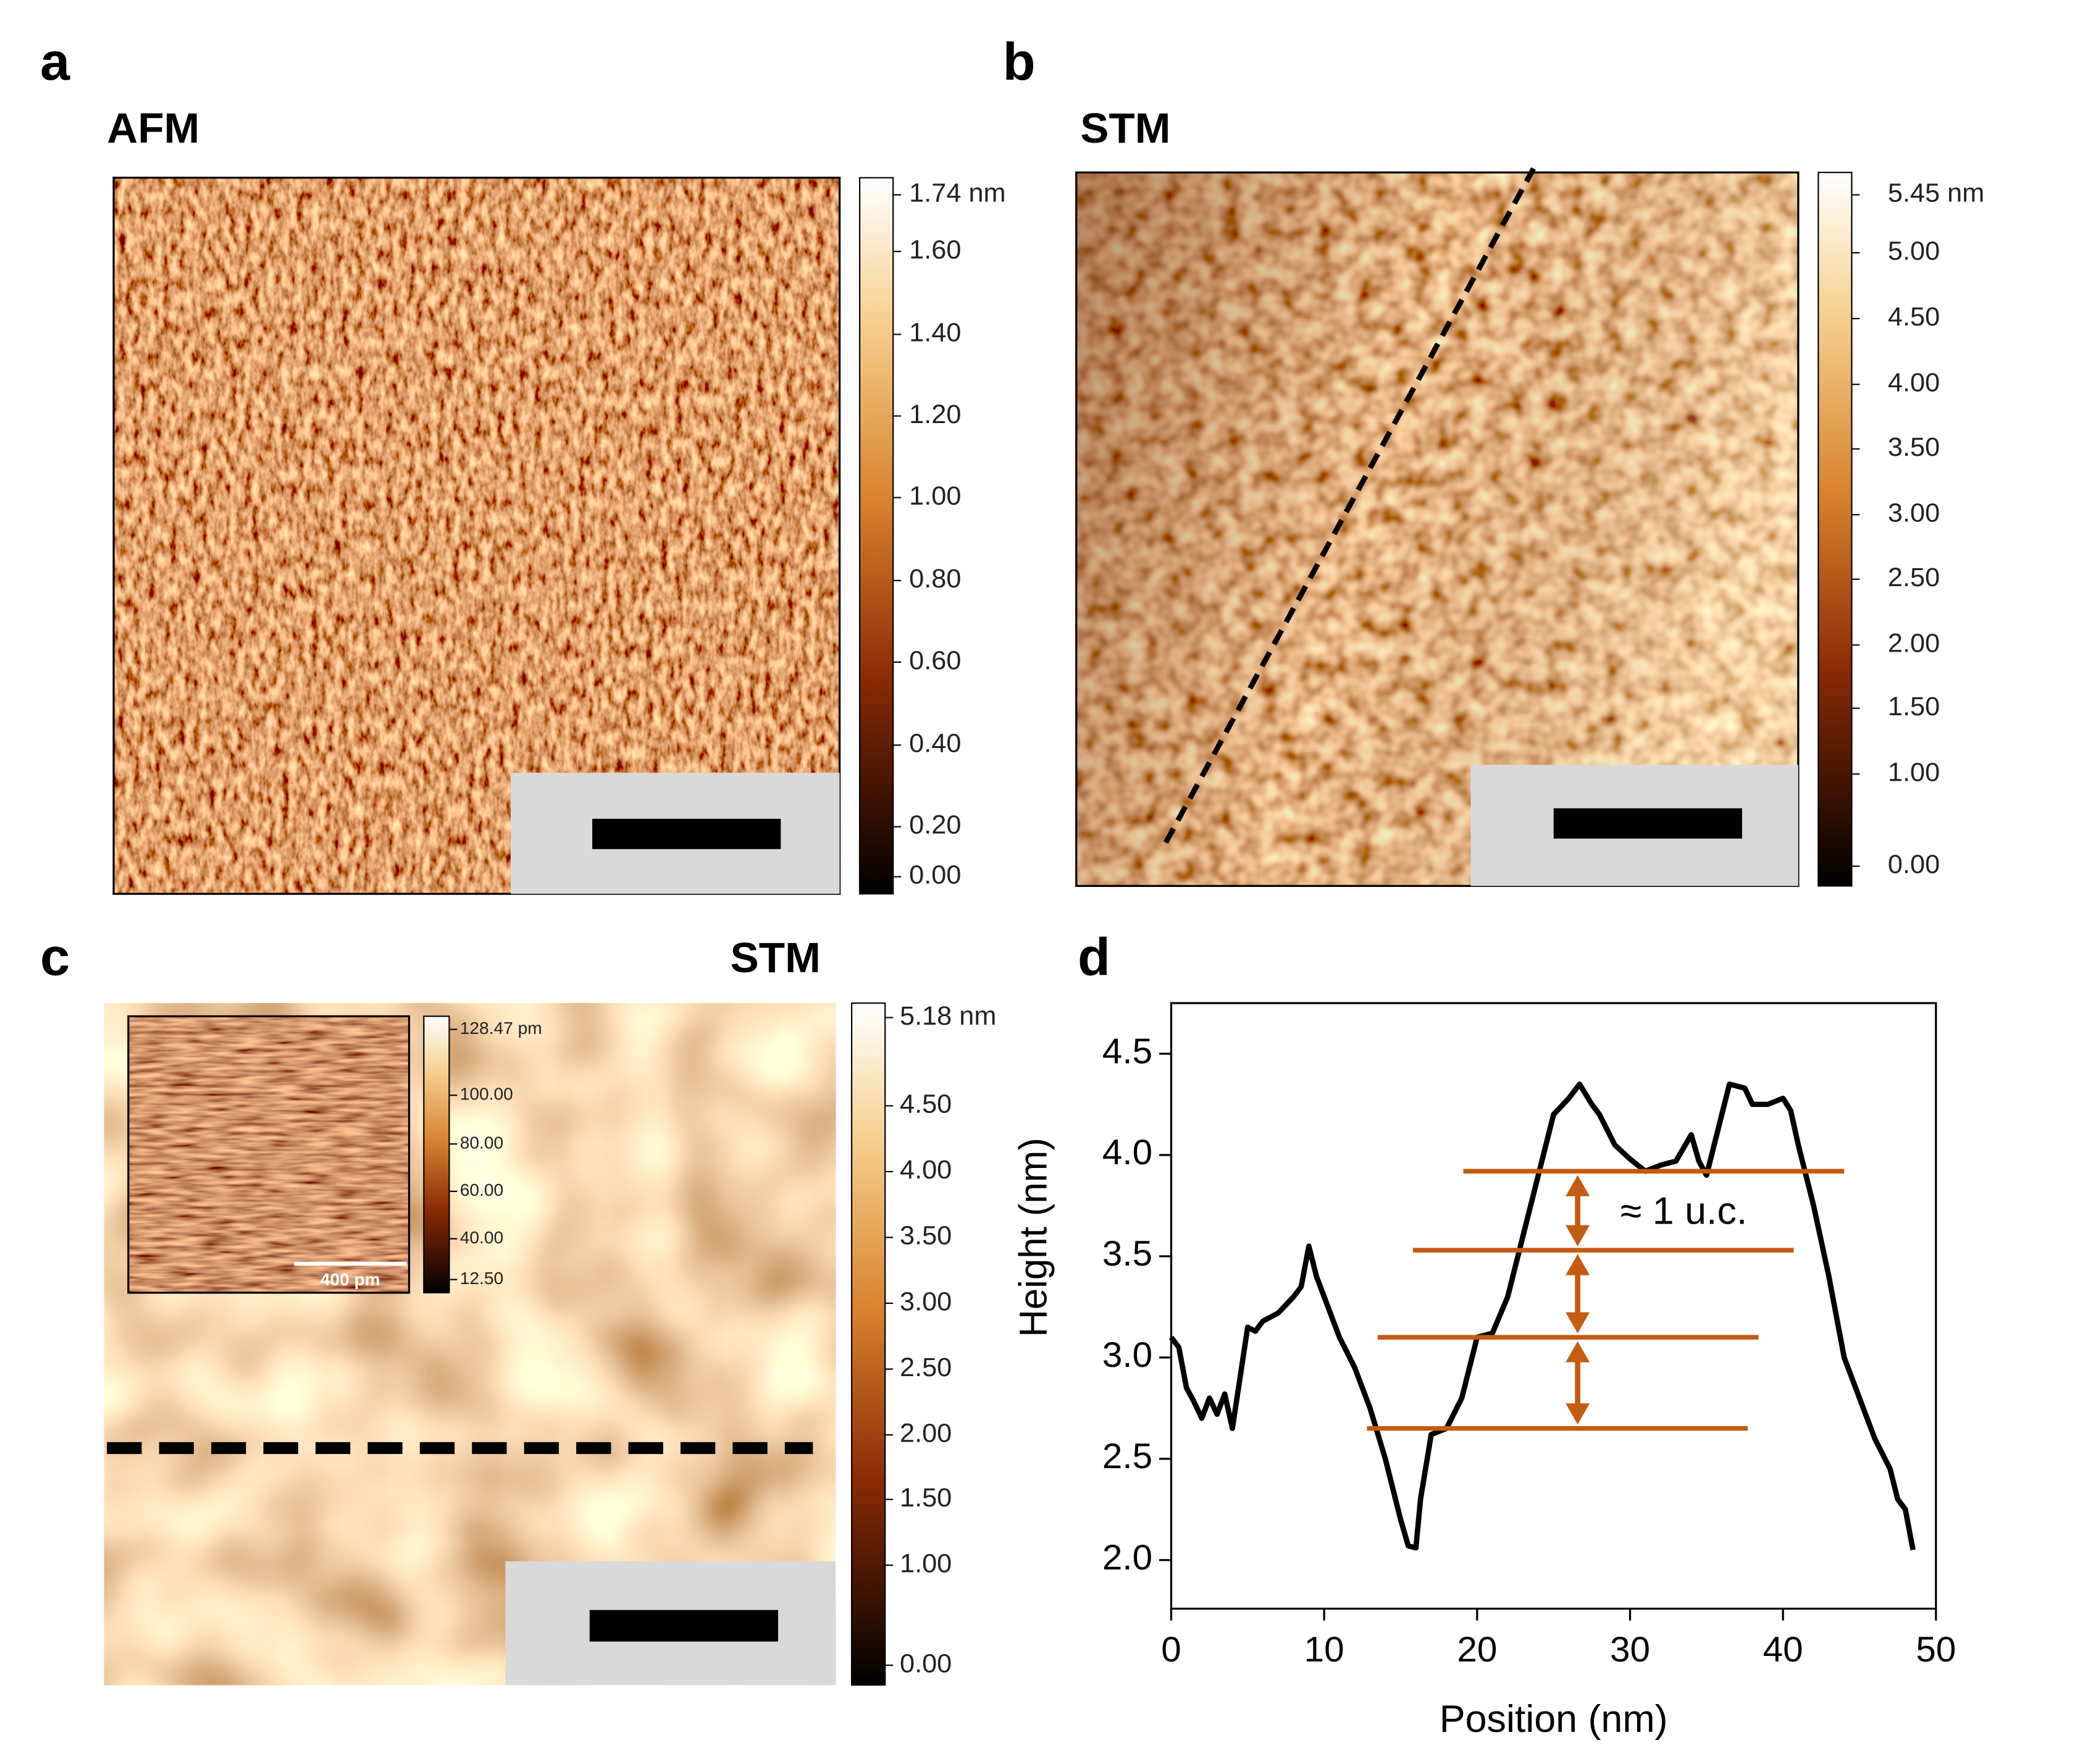  Describe the element at coordinates (482, 1237) in the screenshot. I see `colorbar-label: 40.00` at that location.